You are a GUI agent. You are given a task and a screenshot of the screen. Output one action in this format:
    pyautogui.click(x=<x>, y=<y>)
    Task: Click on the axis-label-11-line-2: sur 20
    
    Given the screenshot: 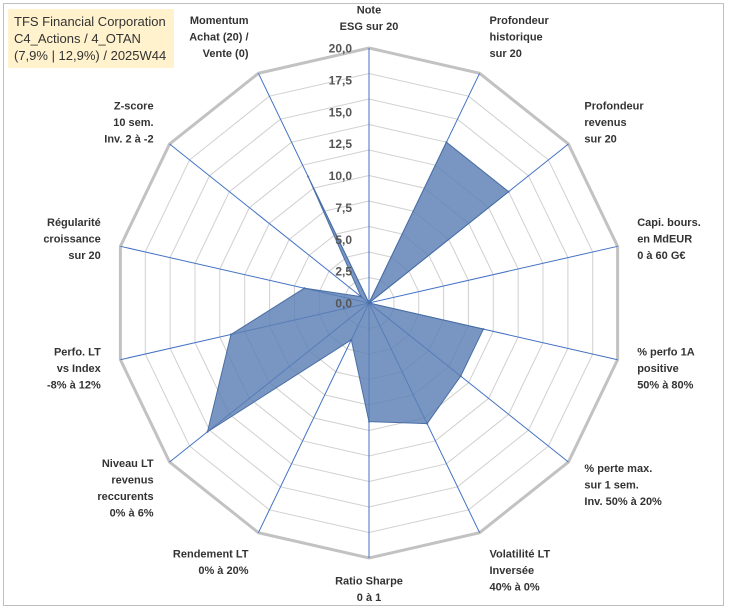 What is the action you would take?
    pyautogui.click(x=84, y=256)
    